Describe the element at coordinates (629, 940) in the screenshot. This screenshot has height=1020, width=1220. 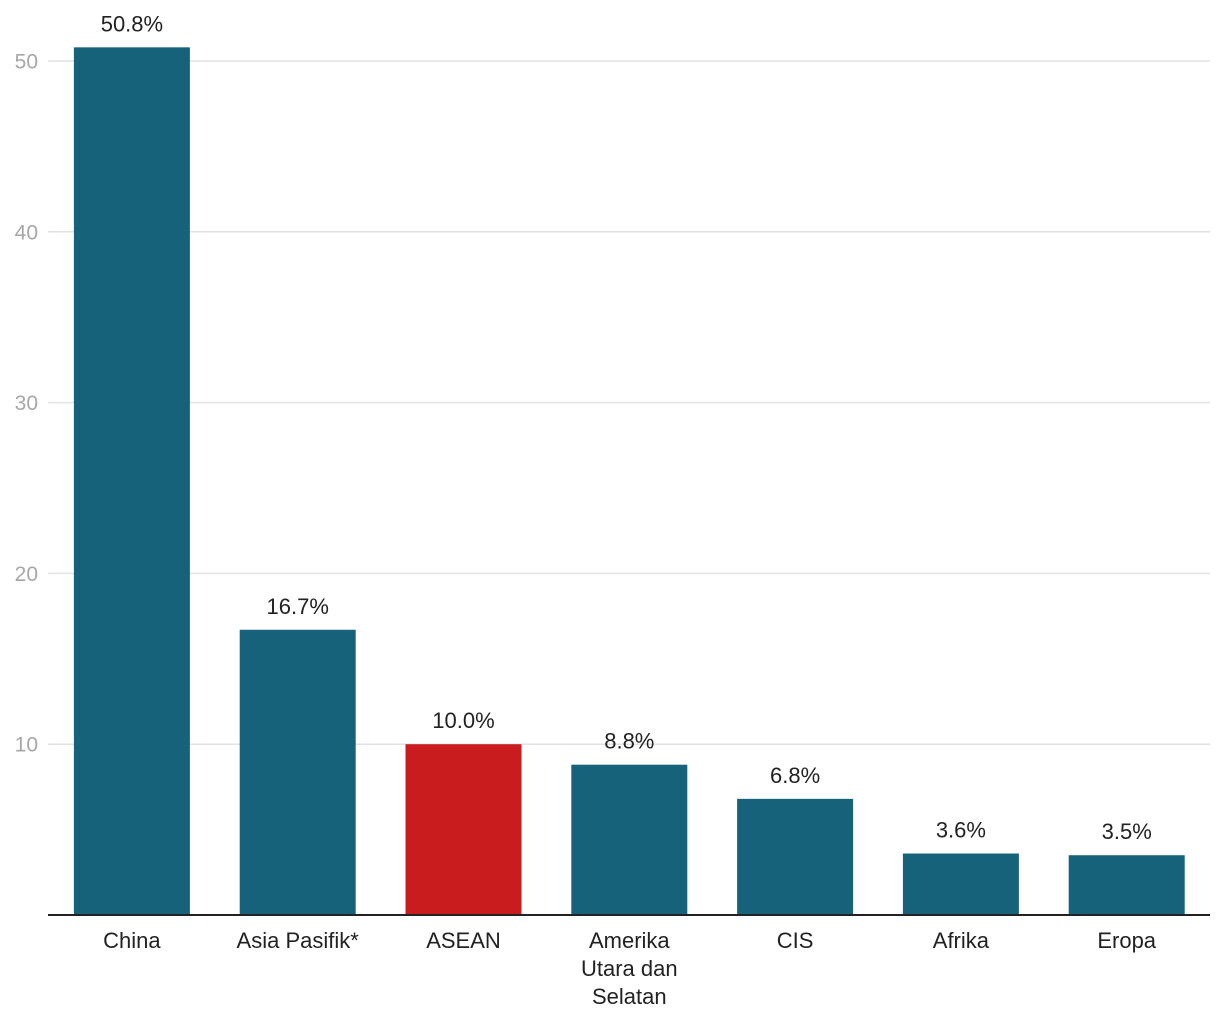
I see `category-label-line: Amerika` at that location.